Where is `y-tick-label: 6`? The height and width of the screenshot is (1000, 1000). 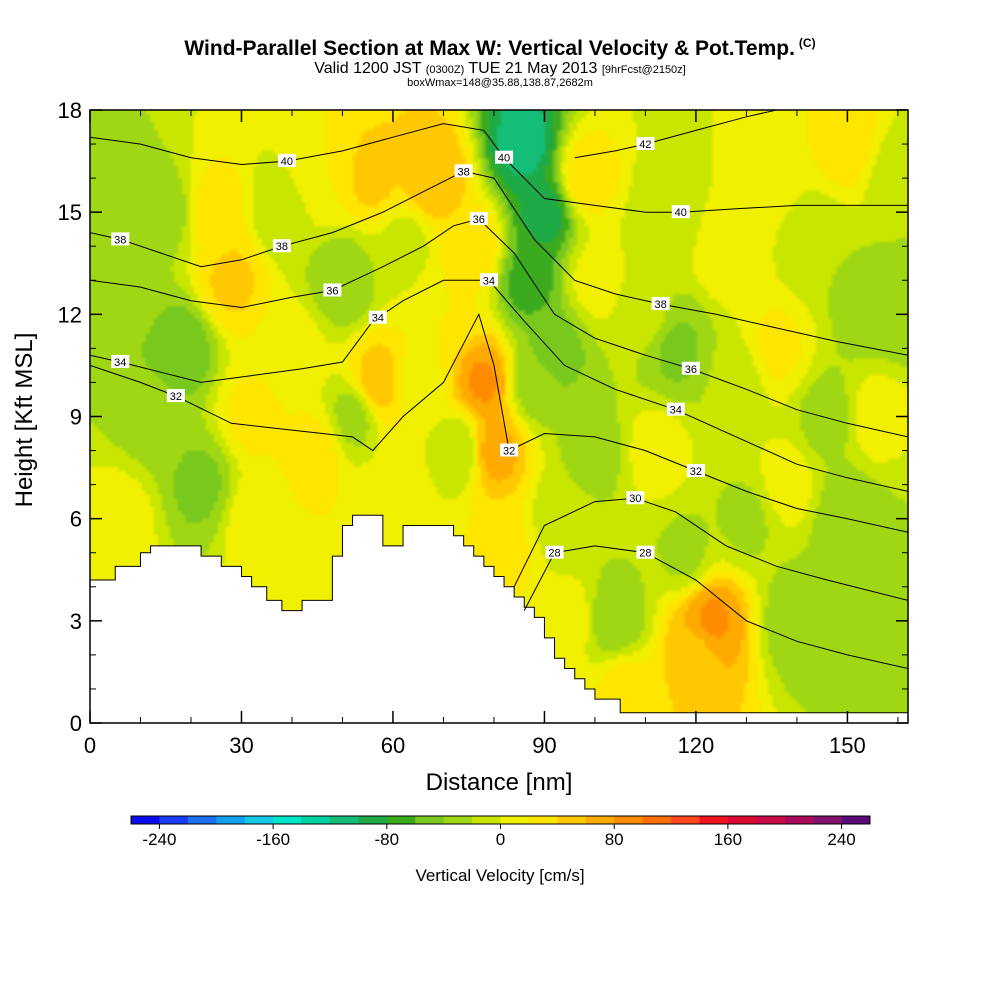 y-tick-label: 6 is located at coordinates (76, 519).